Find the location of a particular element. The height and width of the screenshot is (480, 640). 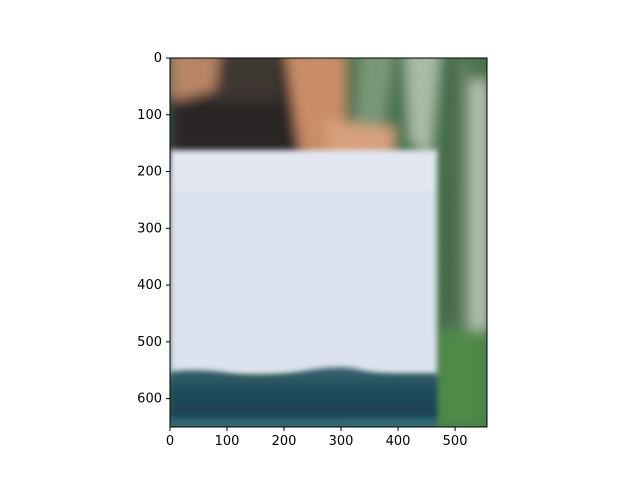

y-tick-label: 500 is located at coordinates (149, 342).